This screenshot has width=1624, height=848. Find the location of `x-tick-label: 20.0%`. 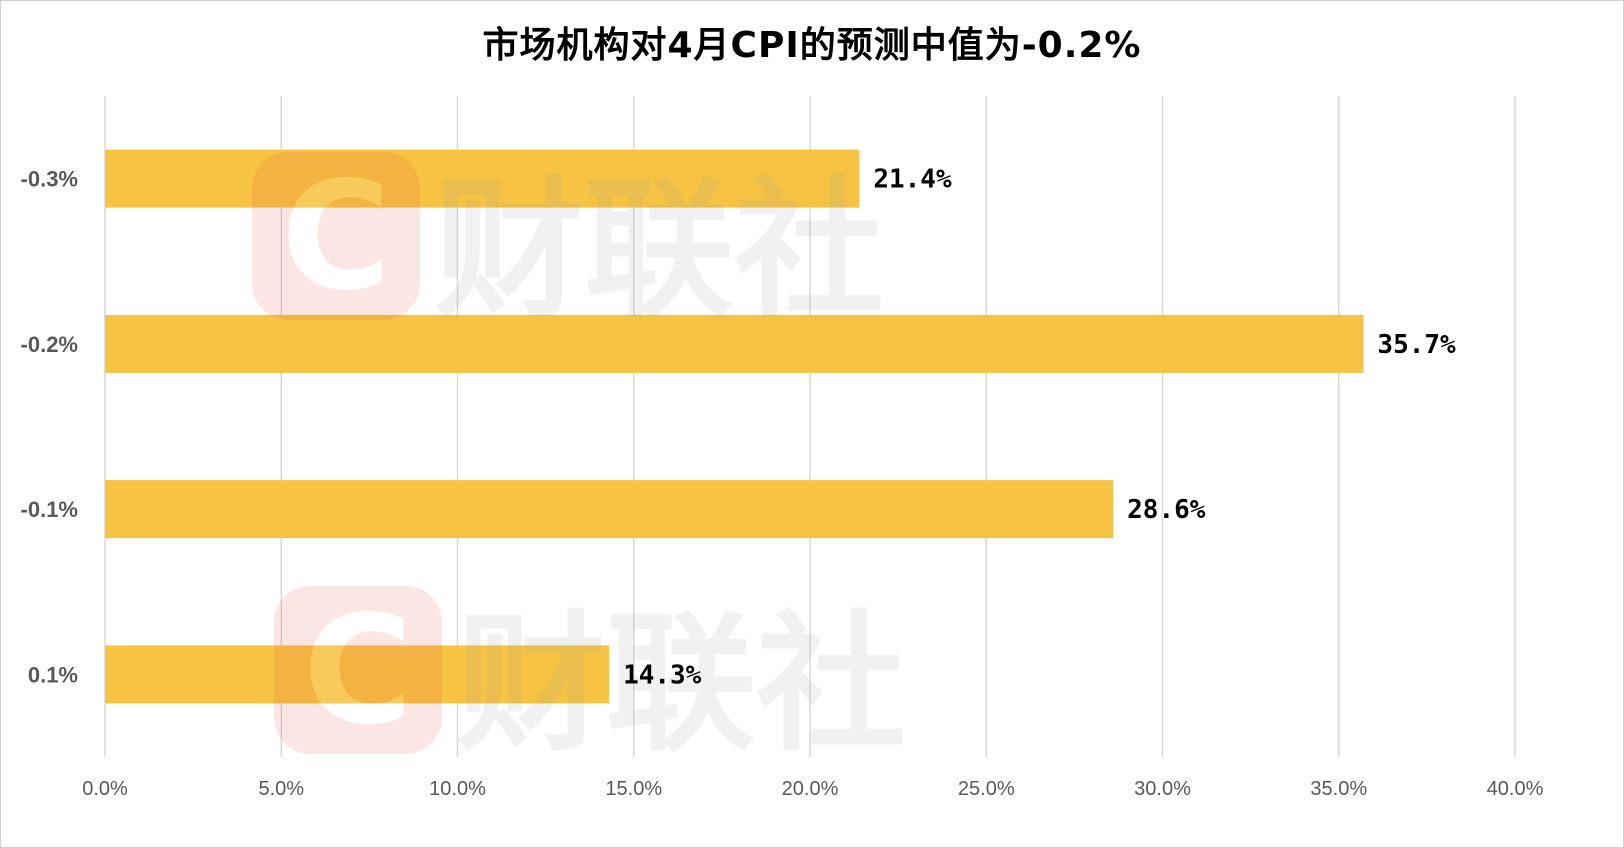

x-tick-label: 20.0% is located at coordinates (810, 789).